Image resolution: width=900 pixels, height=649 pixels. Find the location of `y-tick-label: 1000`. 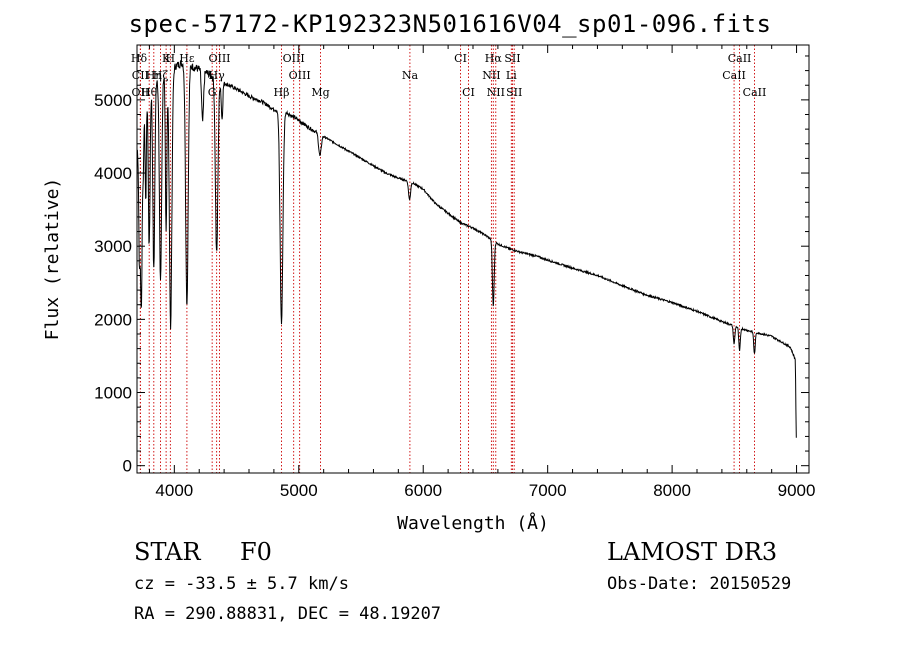

y-tick-label: 1000 is located at coordinates (113, 393).